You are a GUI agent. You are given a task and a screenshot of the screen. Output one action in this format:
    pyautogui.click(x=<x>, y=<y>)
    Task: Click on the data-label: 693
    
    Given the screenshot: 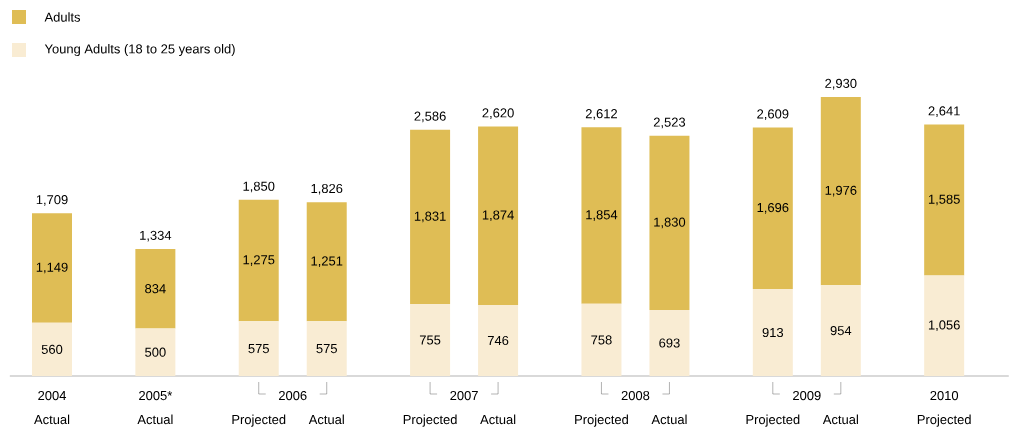 What is the action you would take?
    pyautogui.click(x=669, y=343)
    